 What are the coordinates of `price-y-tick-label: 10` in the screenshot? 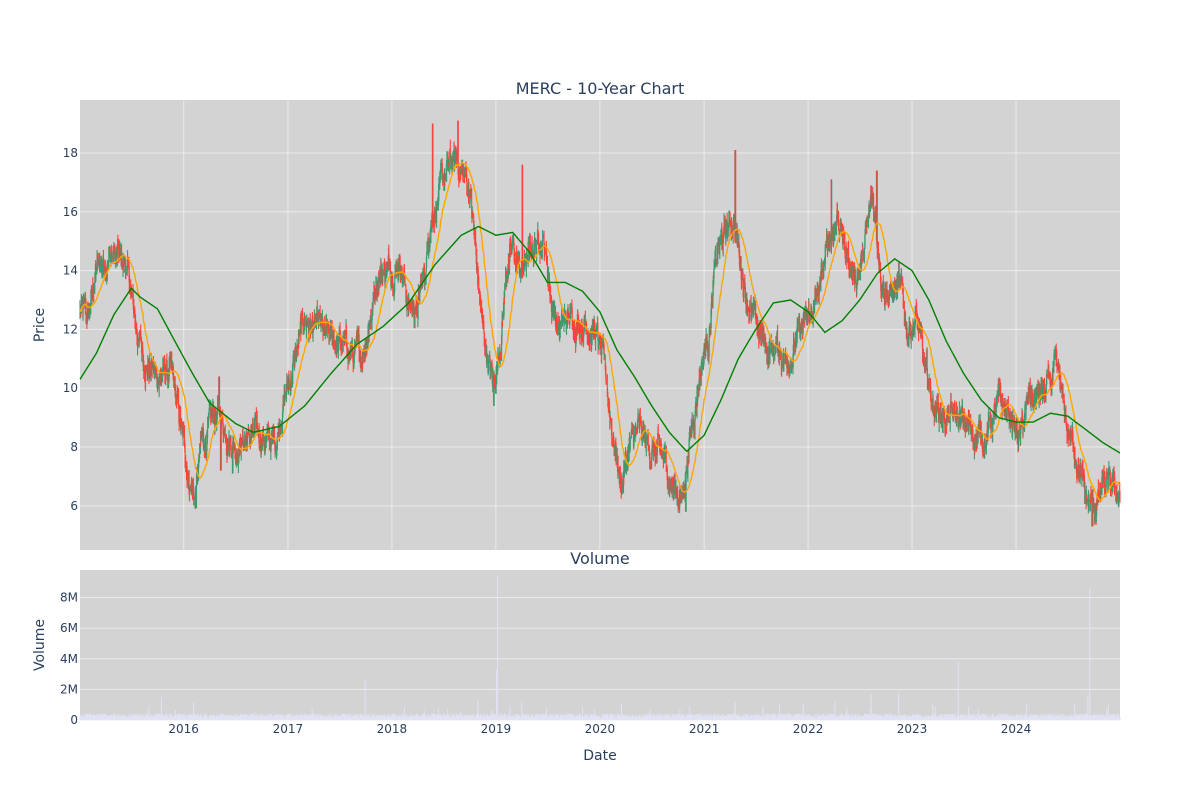 It's located at (70, 388).